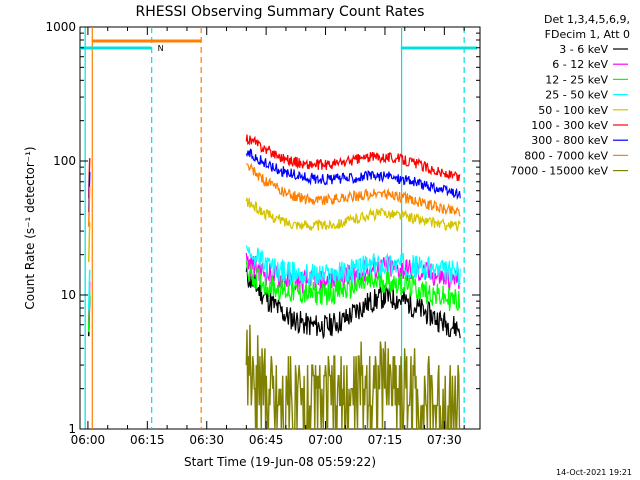 The height and width of the screenshot is (480, 640). Describe the element at coordinates (566, 155) in the screenshot. I see `legend-entry-label: 800 - 7000 keV` at that location.